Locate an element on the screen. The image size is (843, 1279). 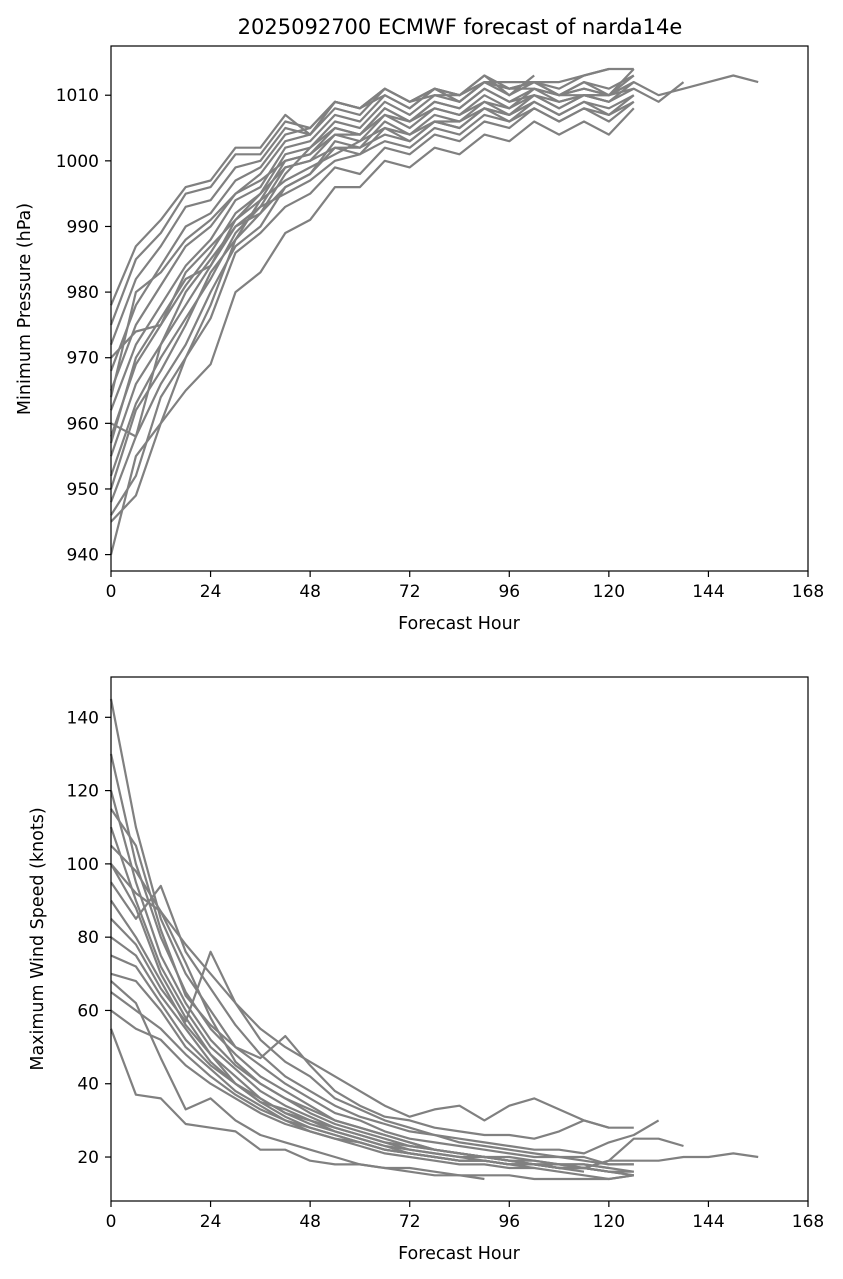
pressure-x-tick-label: 144 is located at coordinates (708, 592).